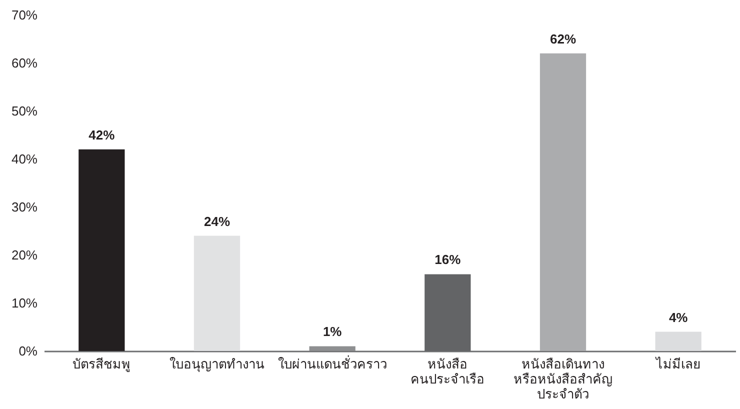  Describe the element at coordinates (563, 38) in the screenshot. I see `data-label: 62%` at that location.